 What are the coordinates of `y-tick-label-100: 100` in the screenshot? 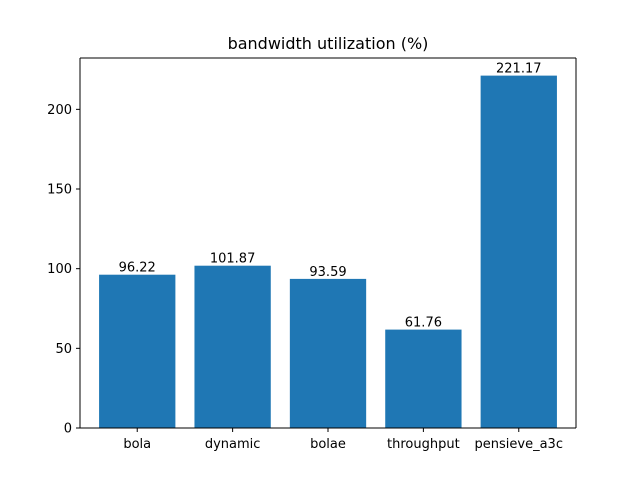 It's located at (59, 269).